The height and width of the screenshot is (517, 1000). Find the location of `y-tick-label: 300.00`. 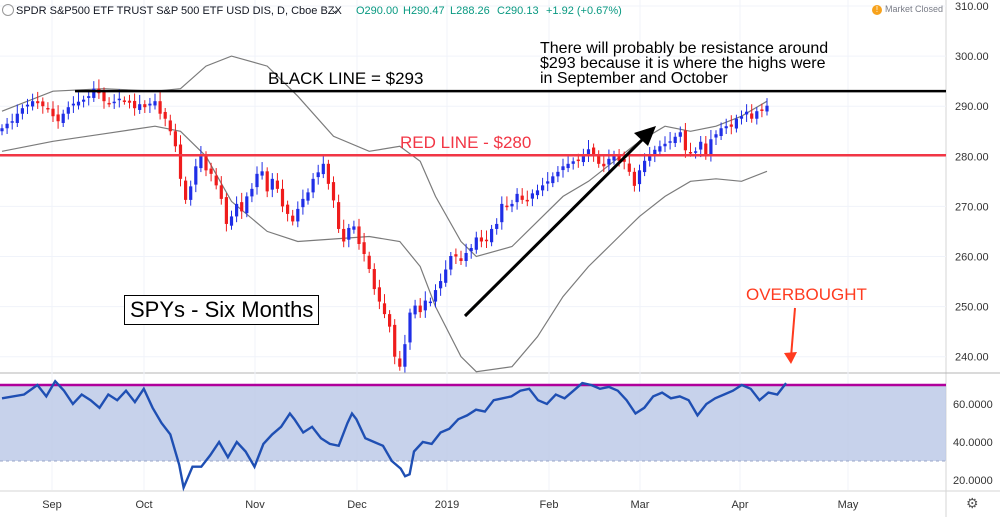

y-tick-label: 300.00 is located at coordinates (972, 57).